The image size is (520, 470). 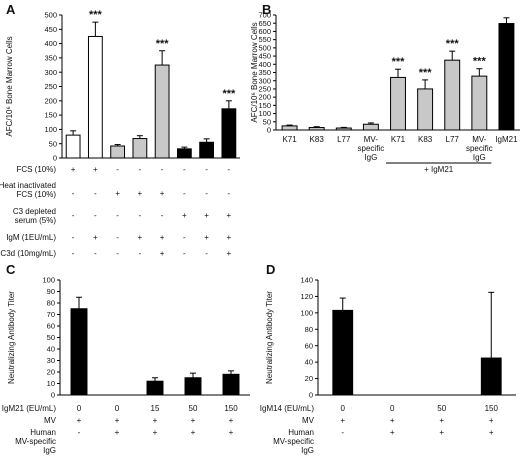 What do you see at coordinates (309, 345) in the screenshot?
I see `y-tick-label-D: 60` at bounding box center [309, 345].